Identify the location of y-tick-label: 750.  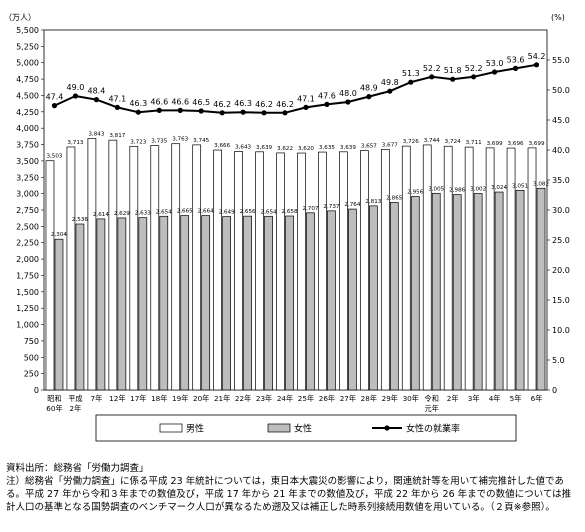
(31, 341).